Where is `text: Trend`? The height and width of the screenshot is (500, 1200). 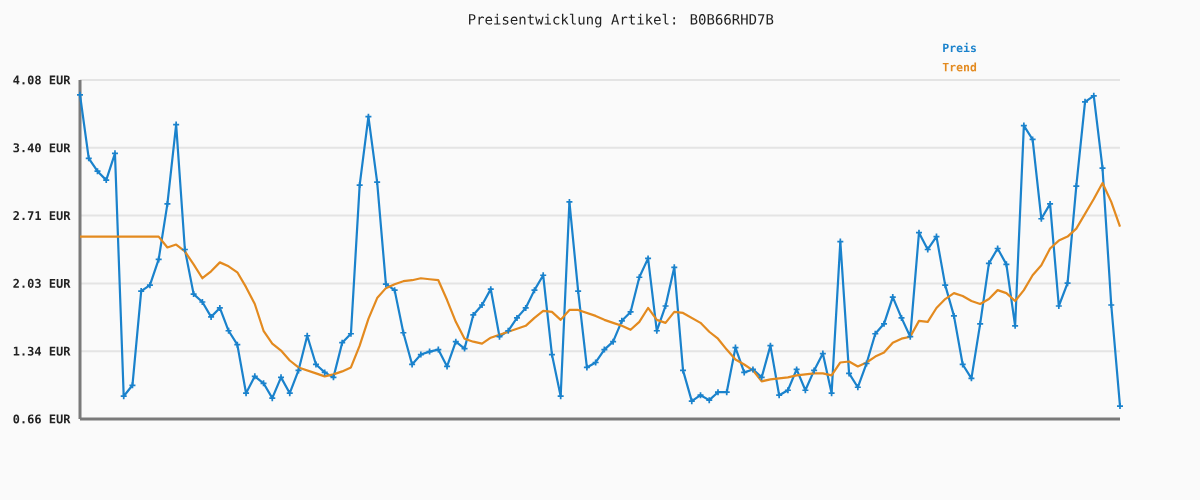 text: Trend is located at coordinates (959, 67).